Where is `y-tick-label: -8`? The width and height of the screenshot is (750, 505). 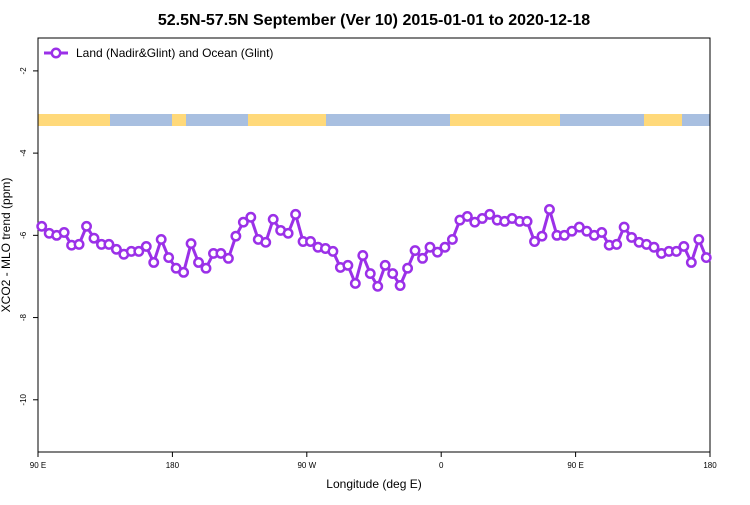 y-tick-label: -8 is located at coordinates (23, 317).